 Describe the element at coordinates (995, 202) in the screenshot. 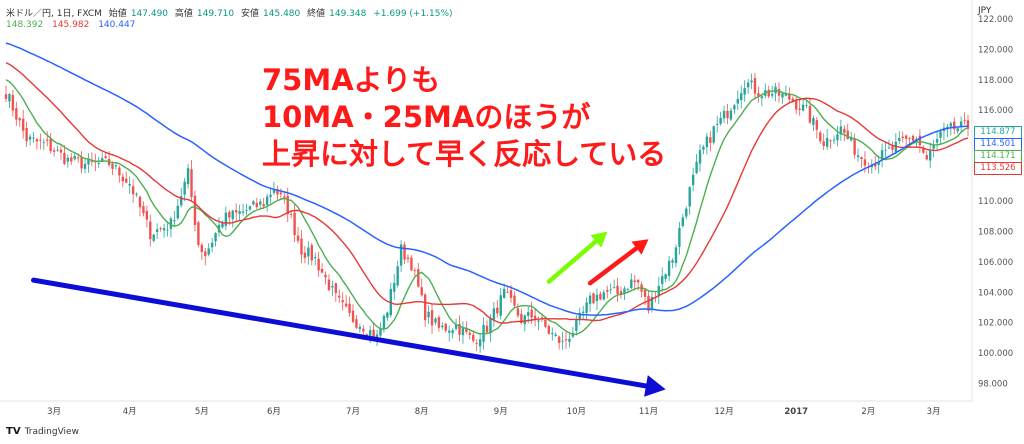

I see `y-tick-label: 110.000` at that location.